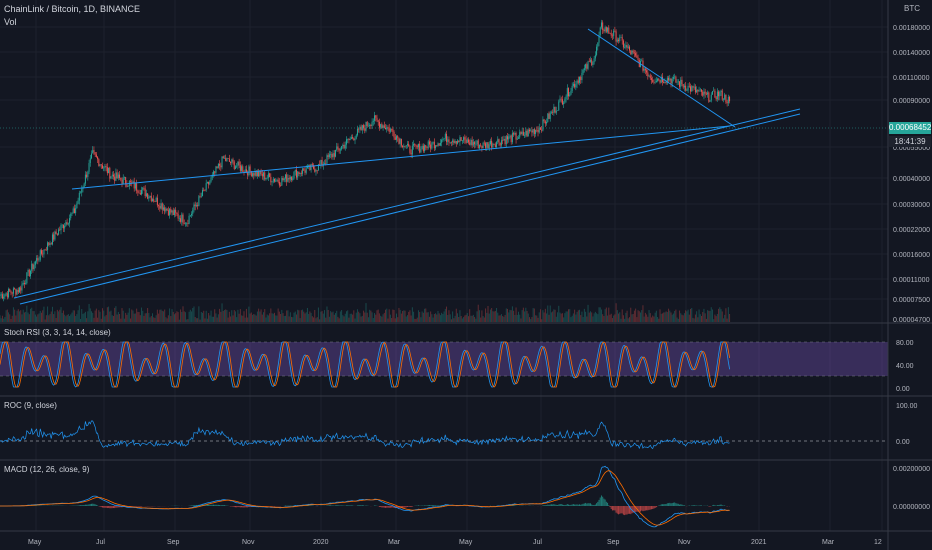 The image size is (932, 550). I want to click on roc-label: ROC (9, close), so click(30, 405).